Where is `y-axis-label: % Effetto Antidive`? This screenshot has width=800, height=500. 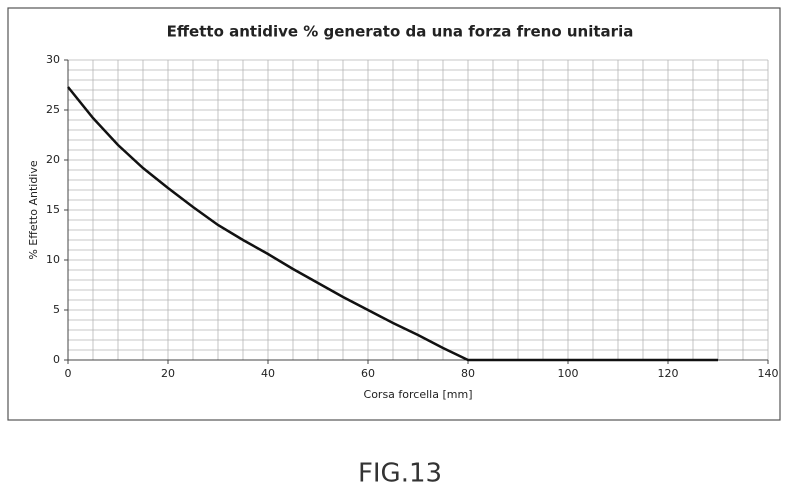 y-axis-label: % Effetto Antidive is located at coordinates (33, 210).